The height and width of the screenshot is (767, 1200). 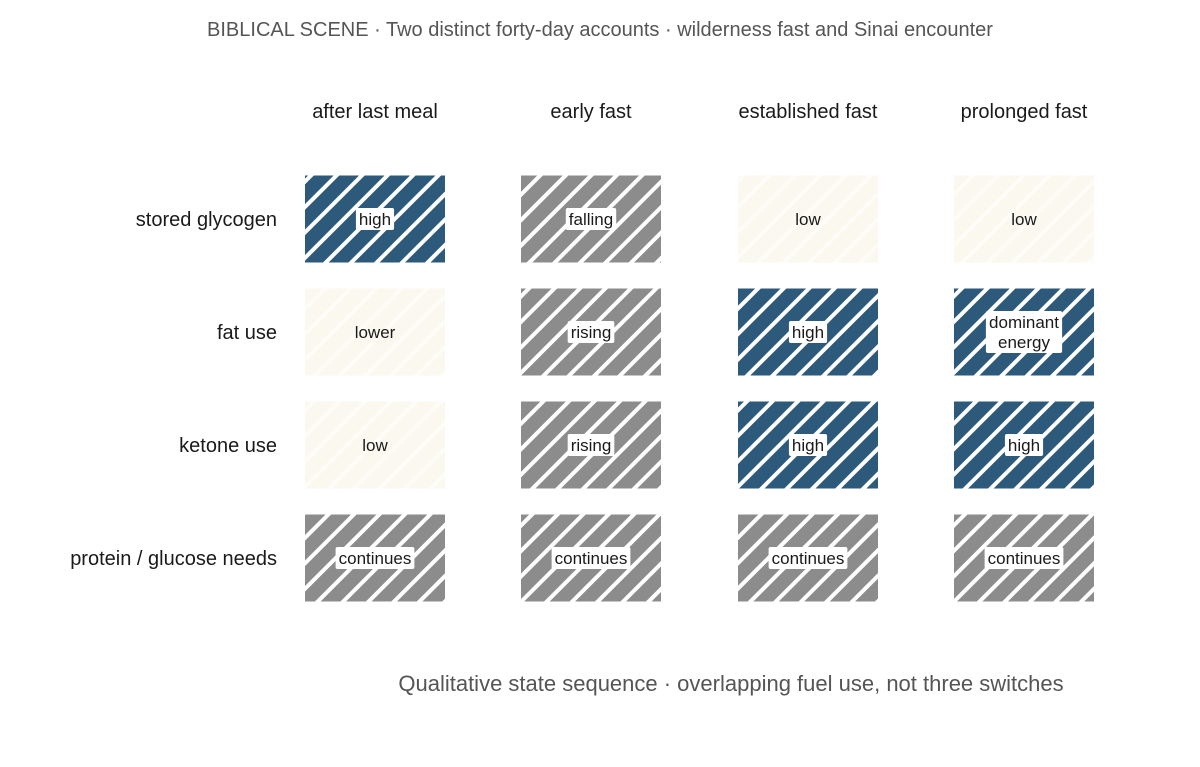 I want to click on row-label: fat use, so click(x=247, y=333).